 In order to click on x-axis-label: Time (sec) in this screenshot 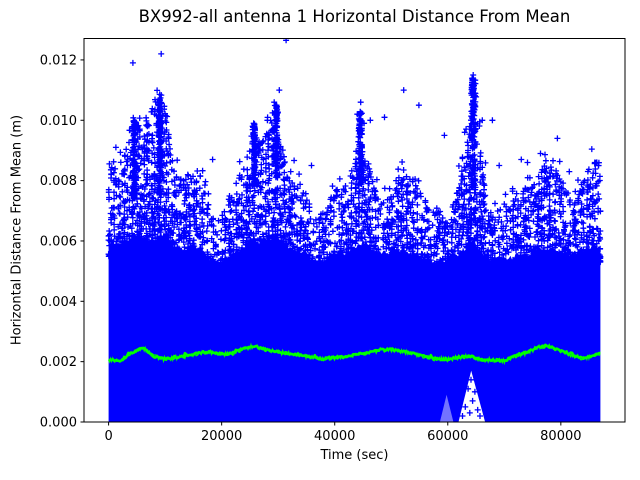, I will do `click(354, 455)`.